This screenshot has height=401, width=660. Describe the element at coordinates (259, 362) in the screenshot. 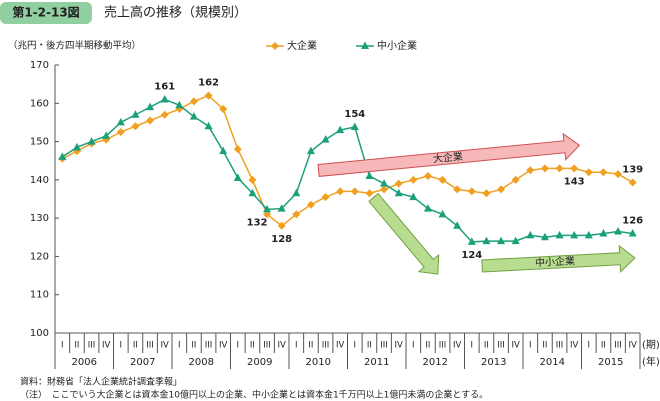

I see `year-label: 2009` at that location.